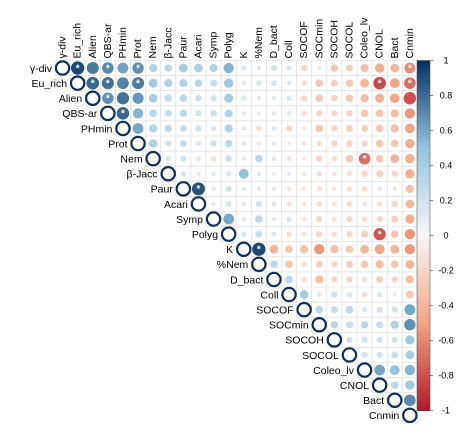 The image size is (474, 432). I want to click on color-bar-tick-label: 0.2, so click(446, 201).